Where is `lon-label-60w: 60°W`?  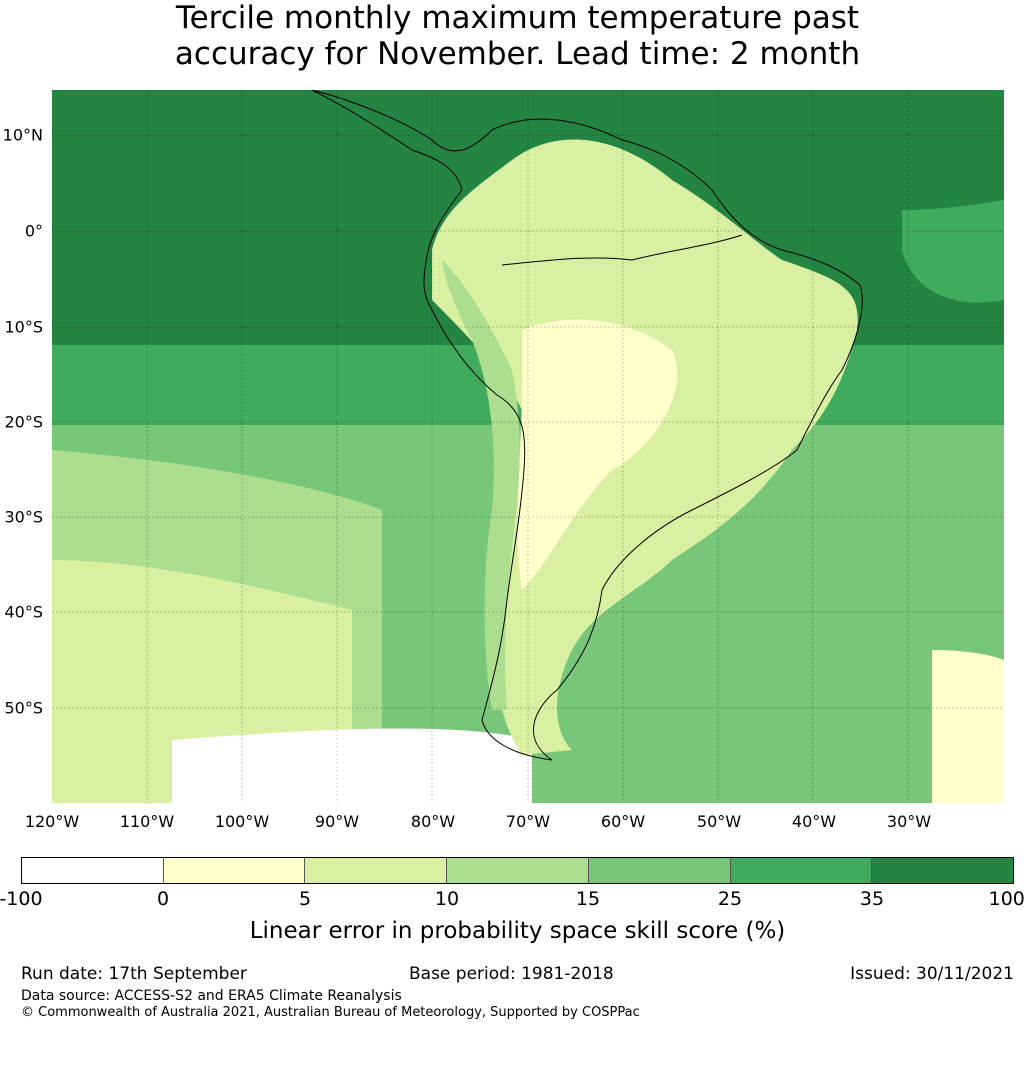
lon-label-60w: 60°W is located at coordinates (623, 821).